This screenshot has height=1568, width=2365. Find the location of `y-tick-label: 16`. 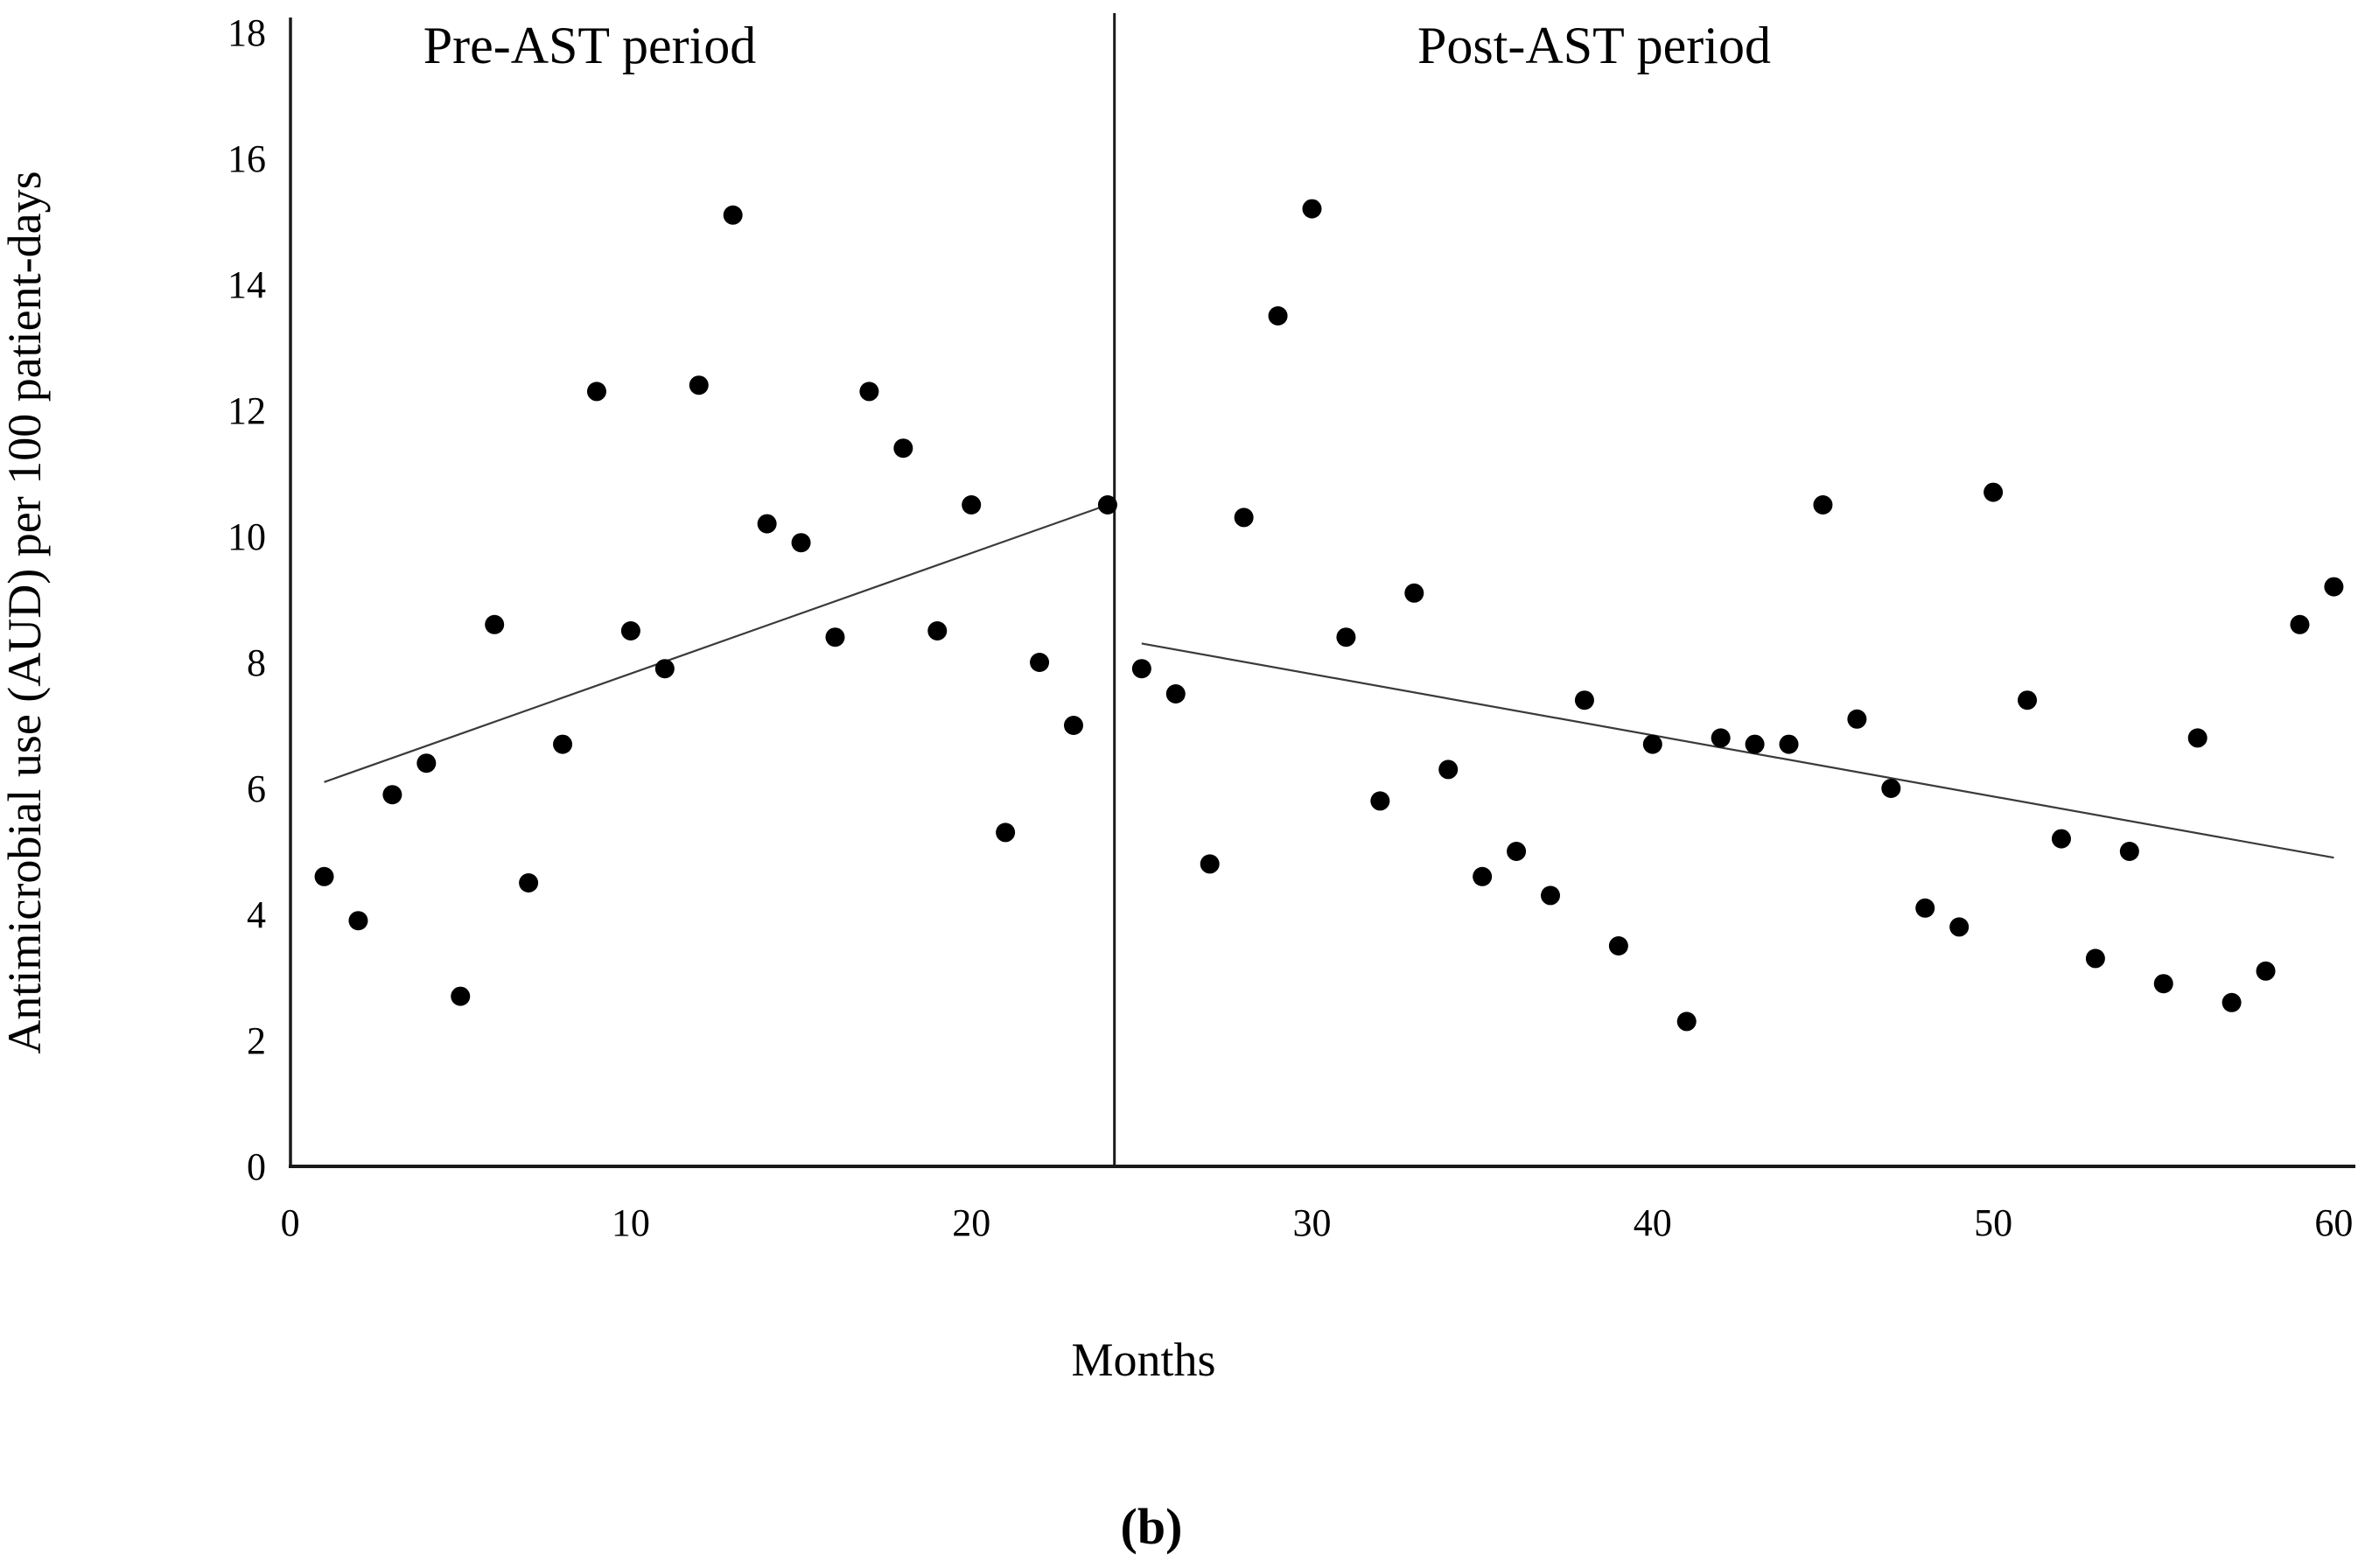

y-tick-label: 16 is located at coordinates (246, 158).